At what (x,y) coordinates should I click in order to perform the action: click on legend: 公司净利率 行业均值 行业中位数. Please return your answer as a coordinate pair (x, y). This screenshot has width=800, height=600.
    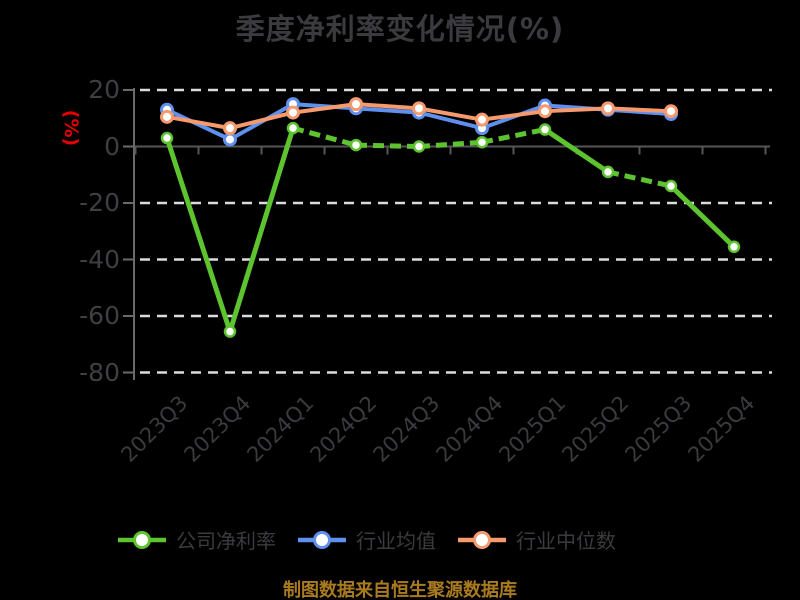
    Looking at the image, I should click on (367, 539).